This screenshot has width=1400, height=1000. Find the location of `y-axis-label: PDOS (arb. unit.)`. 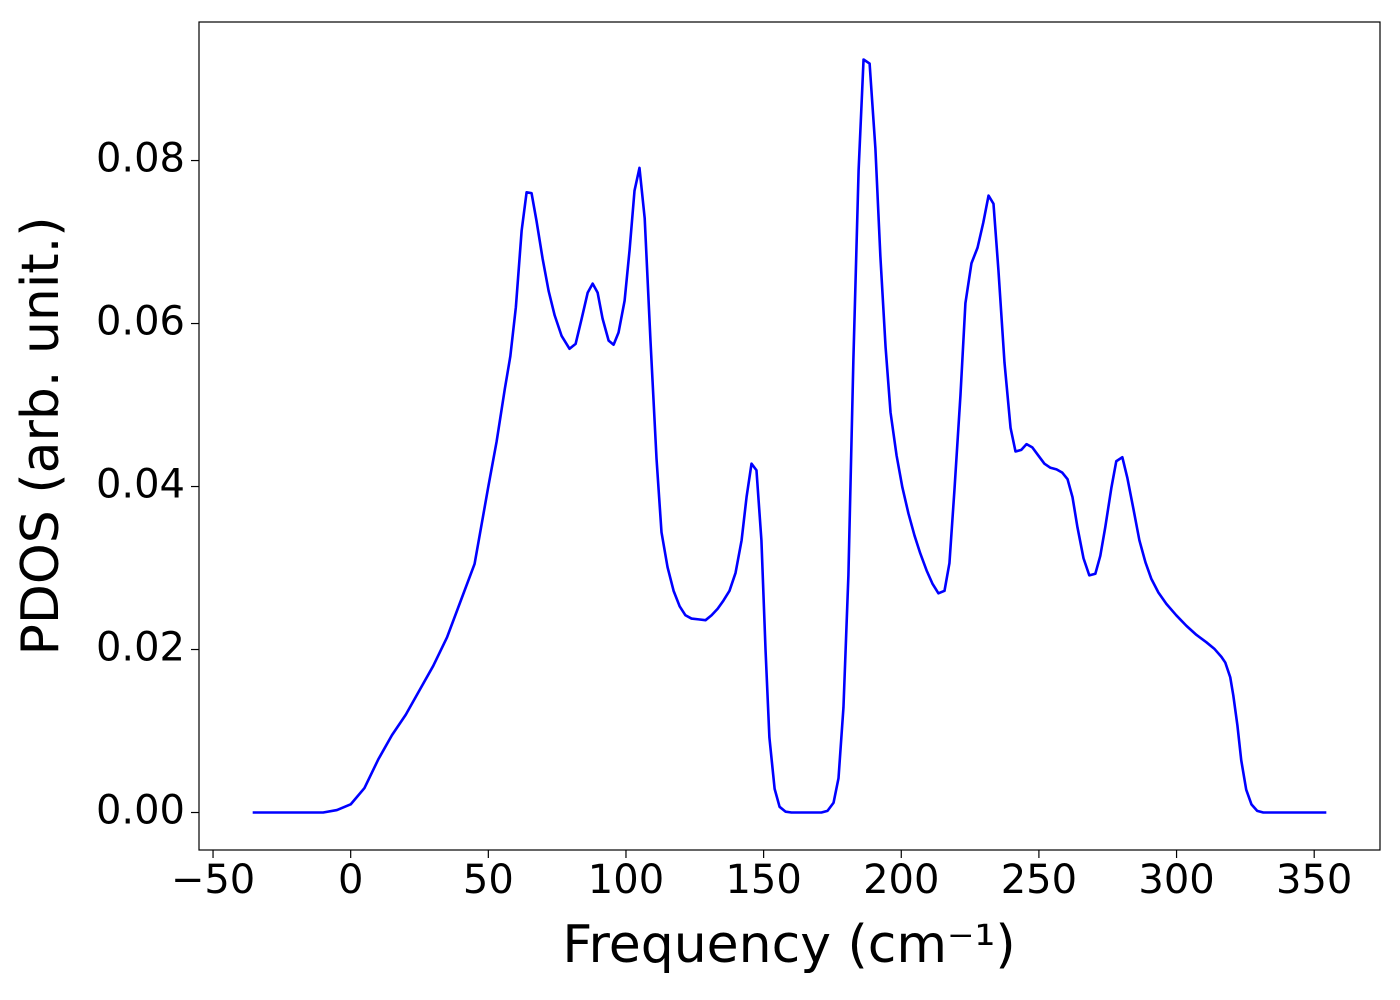

y-axis-label: PDOS (arb. unit.) is located at coordinates (41, 435).